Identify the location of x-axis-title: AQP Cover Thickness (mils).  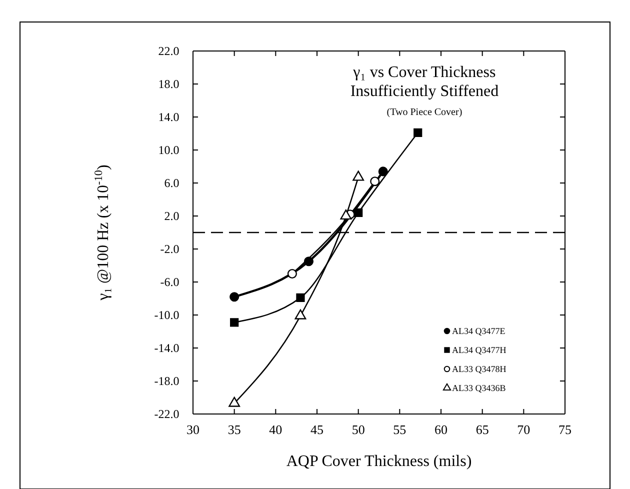
(379, 461).